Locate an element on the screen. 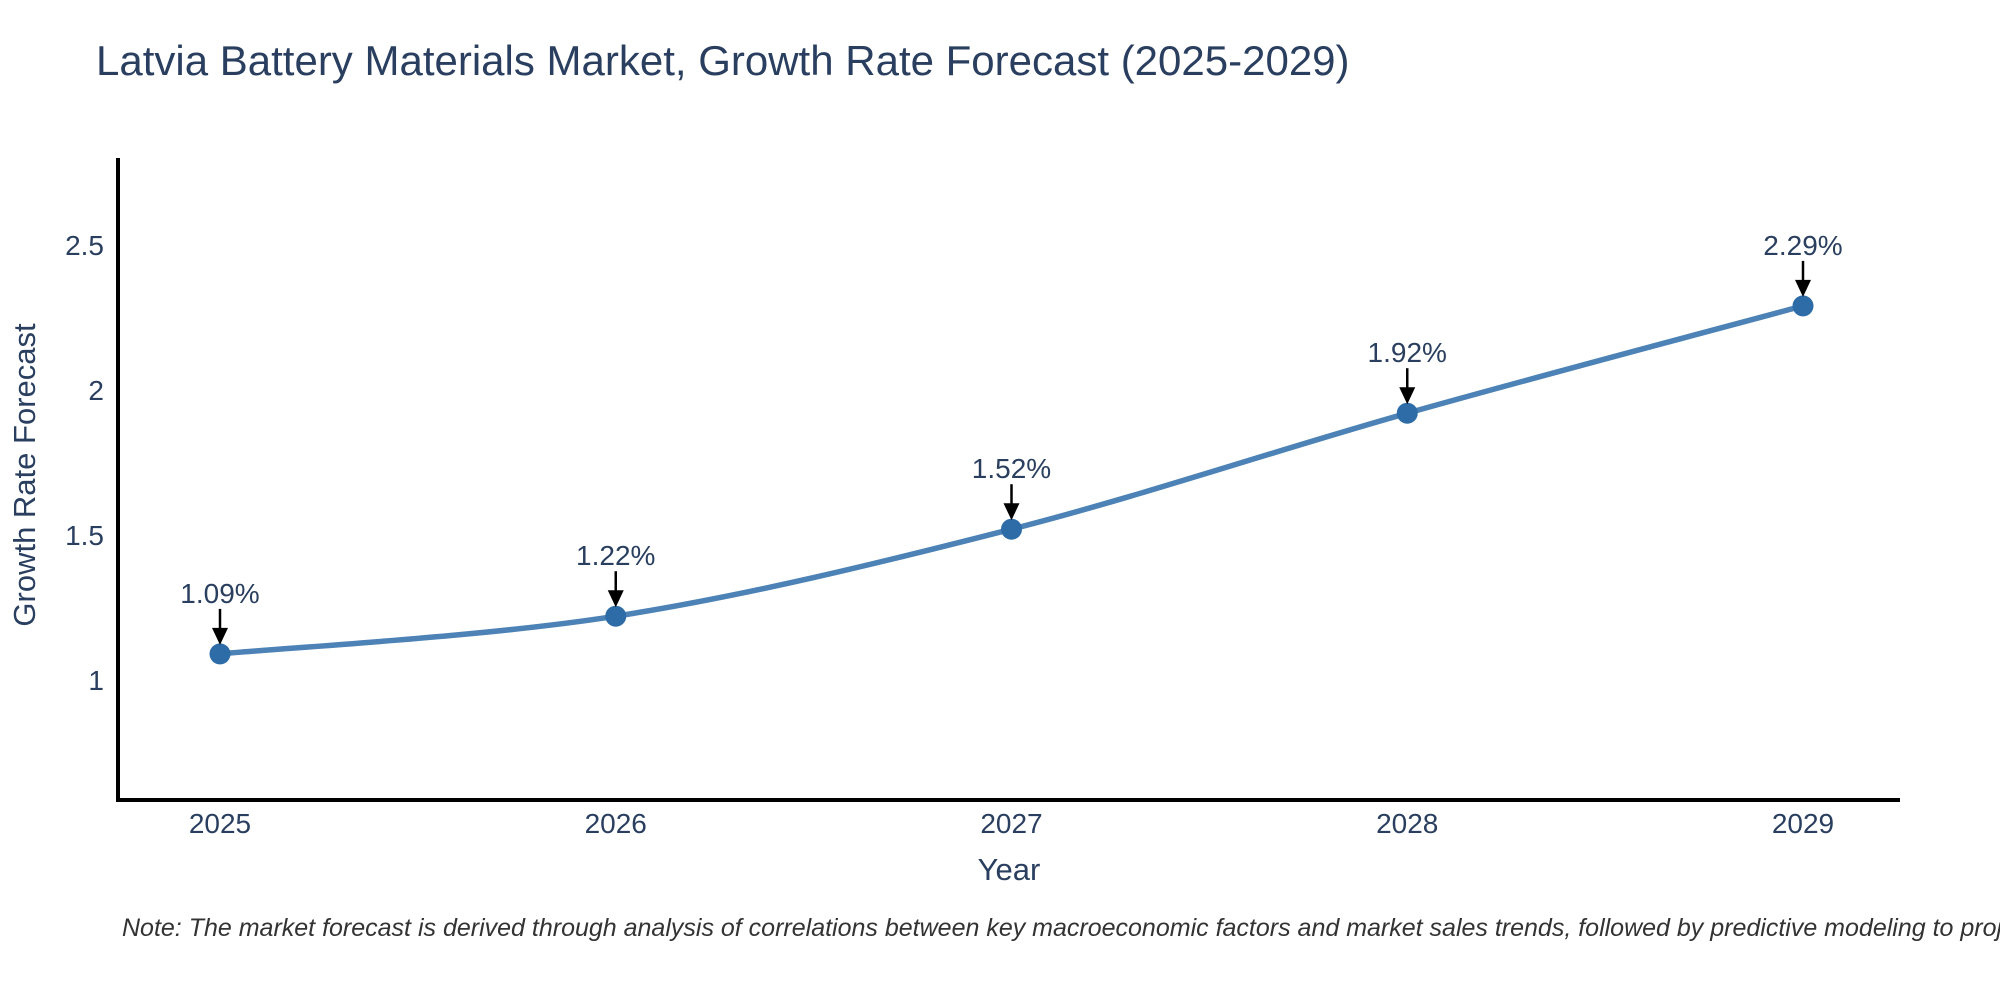  point-value-label: 2.29% is located at coordinates (1802, 245).